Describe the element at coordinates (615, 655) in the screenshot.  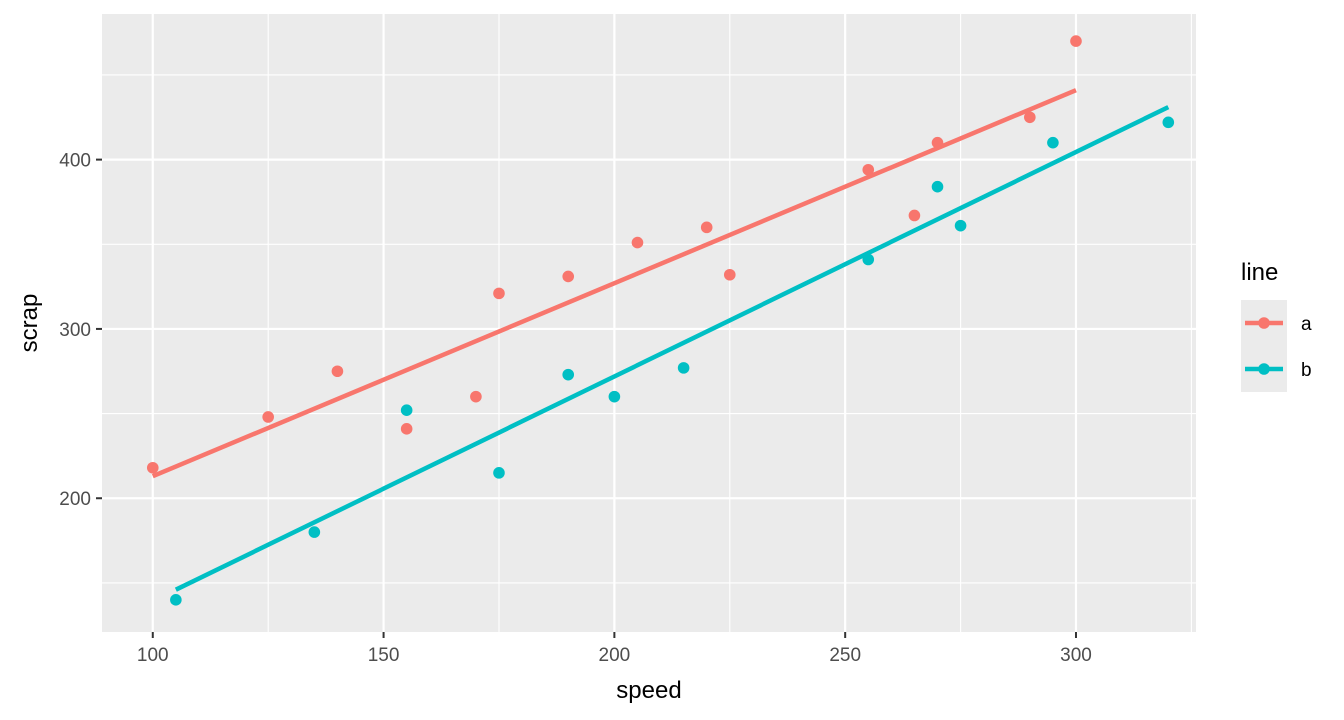
I see `x-tick-label: 200` at that location.